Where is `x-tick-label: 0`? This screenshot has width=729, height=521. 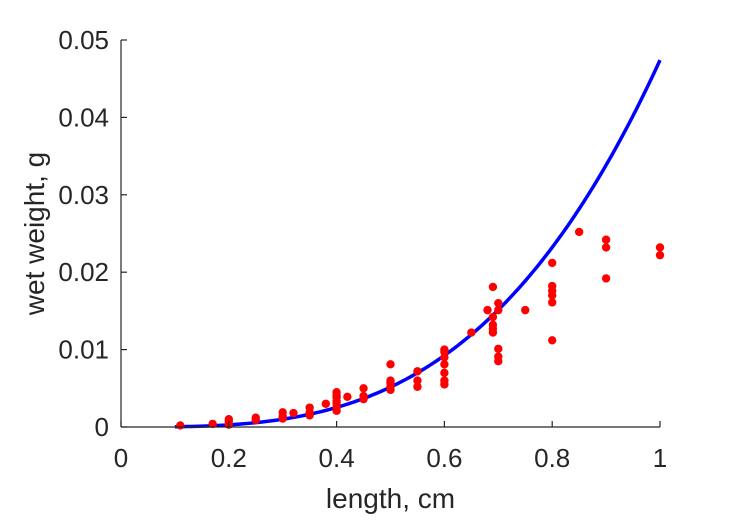
x-tick-label: 0 is located at coordinates (121, 458).